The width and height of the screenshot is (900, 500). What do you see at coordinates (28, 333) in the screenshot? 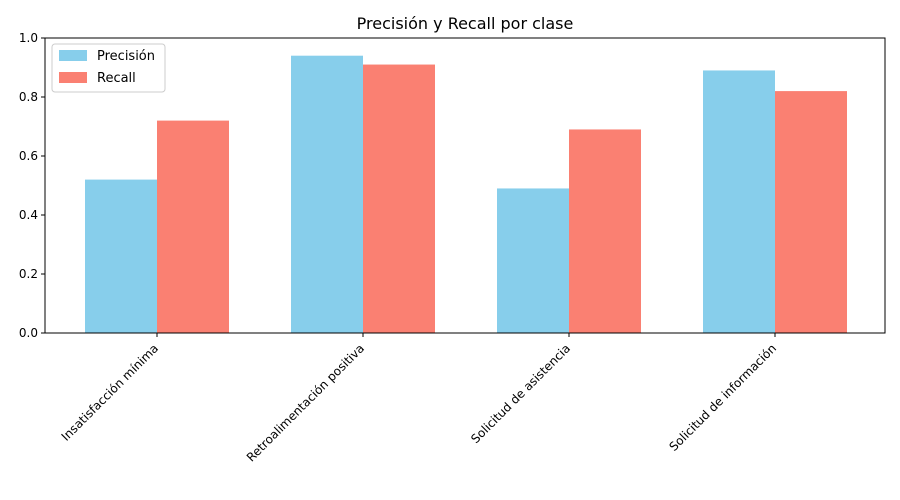
I see `y-tick-label: 0.0` at bounding box center [28, 333].